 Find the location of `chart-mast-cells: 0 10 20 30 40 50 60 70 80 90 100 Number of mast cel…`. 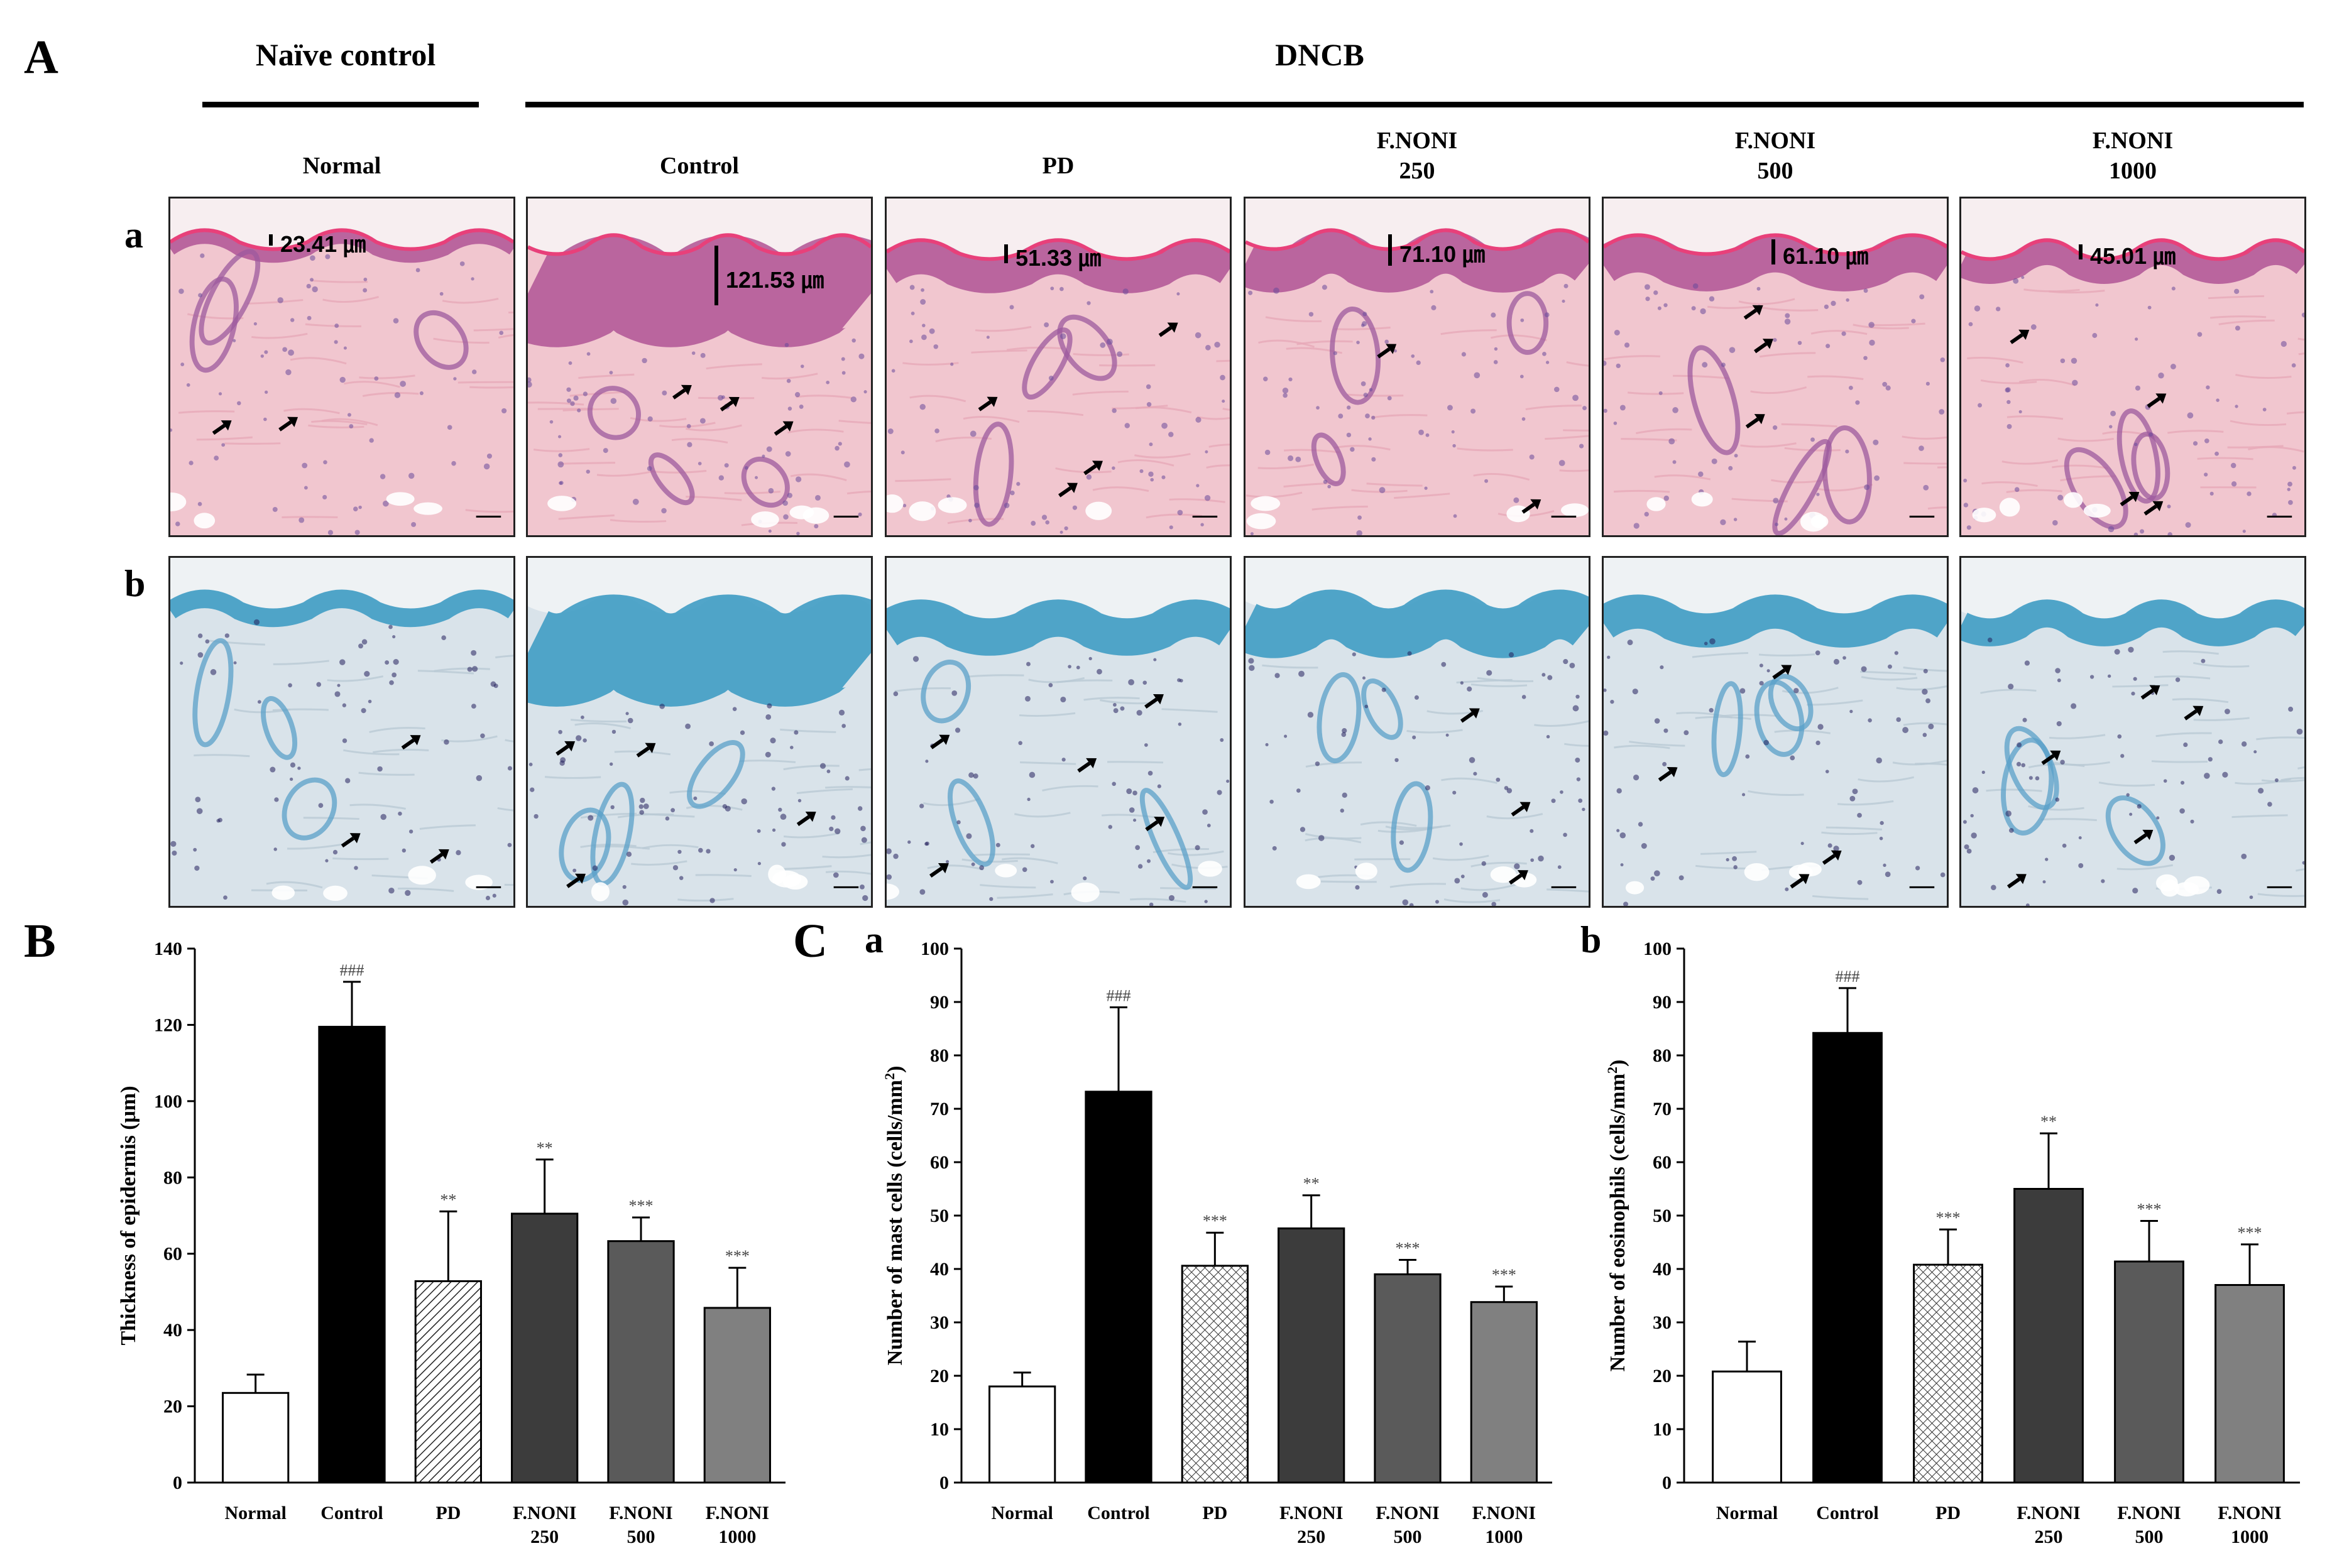

chart-mast-cells: 0 10 20 30 40 50 60 70 80 90 100 Number of mast cel… is located at coordinates (1216, 1247).